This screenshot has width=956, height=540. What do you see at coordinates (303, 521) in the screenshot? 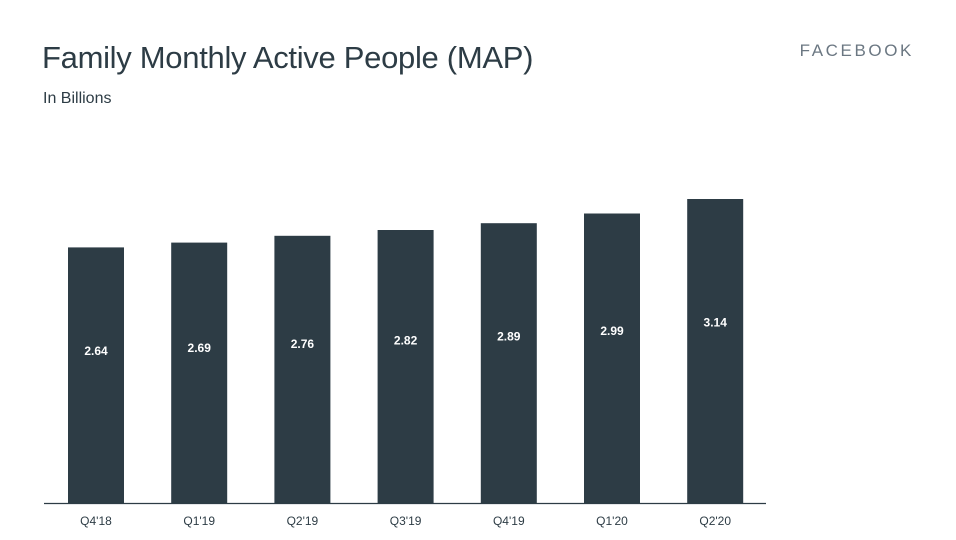
I see `x-tick-label: Q2'19` at bounding box center [303, 521].